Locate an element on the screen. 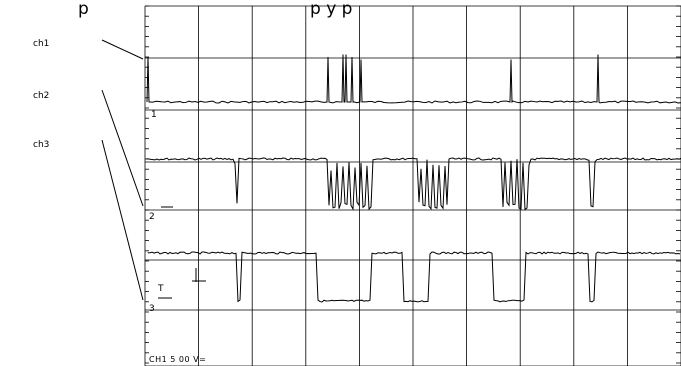  channel-label-ch1: ch1 is located at coordinates (41, 44).